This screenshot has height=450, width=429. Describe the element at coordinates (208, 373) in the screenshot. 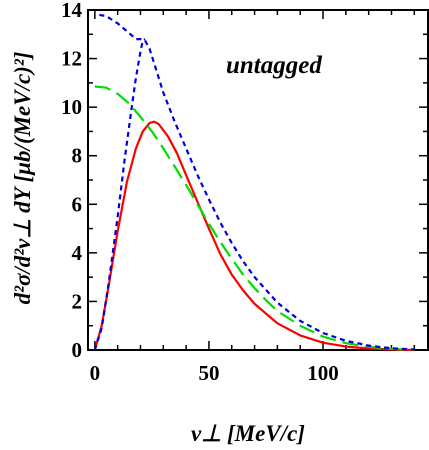

I see `x-tick-label: 50` at that location.